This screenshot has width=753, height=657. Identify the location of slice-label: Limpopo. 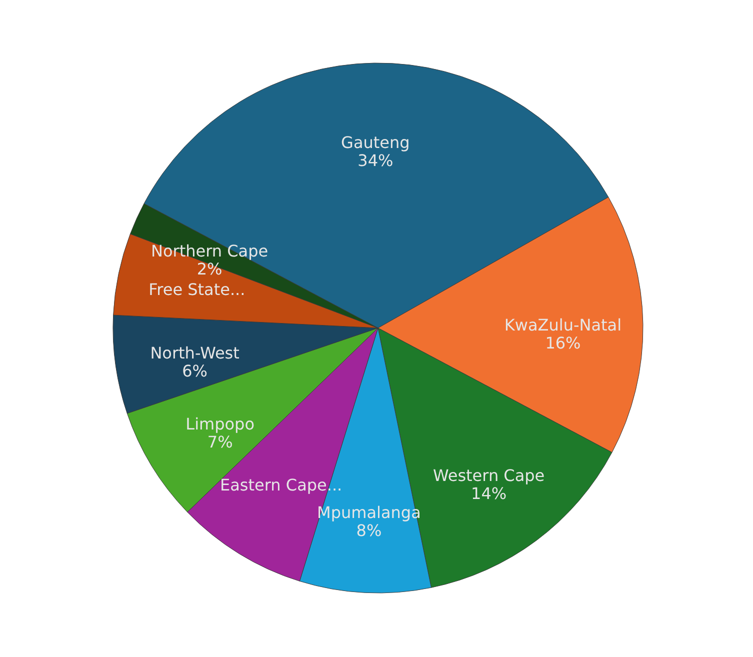
(220, 424).